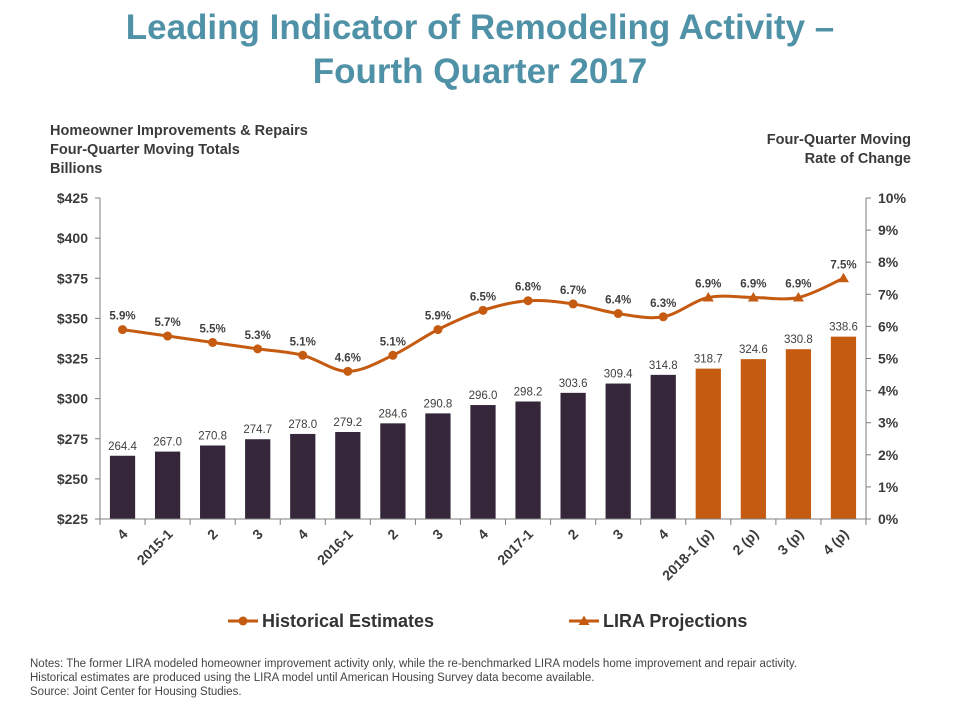 The image size is (960, 720). What do you see at coordinates (888, 230) in the screenshot?
I see `right-tick-label-9: 9%` at bounding box center [888, 230].